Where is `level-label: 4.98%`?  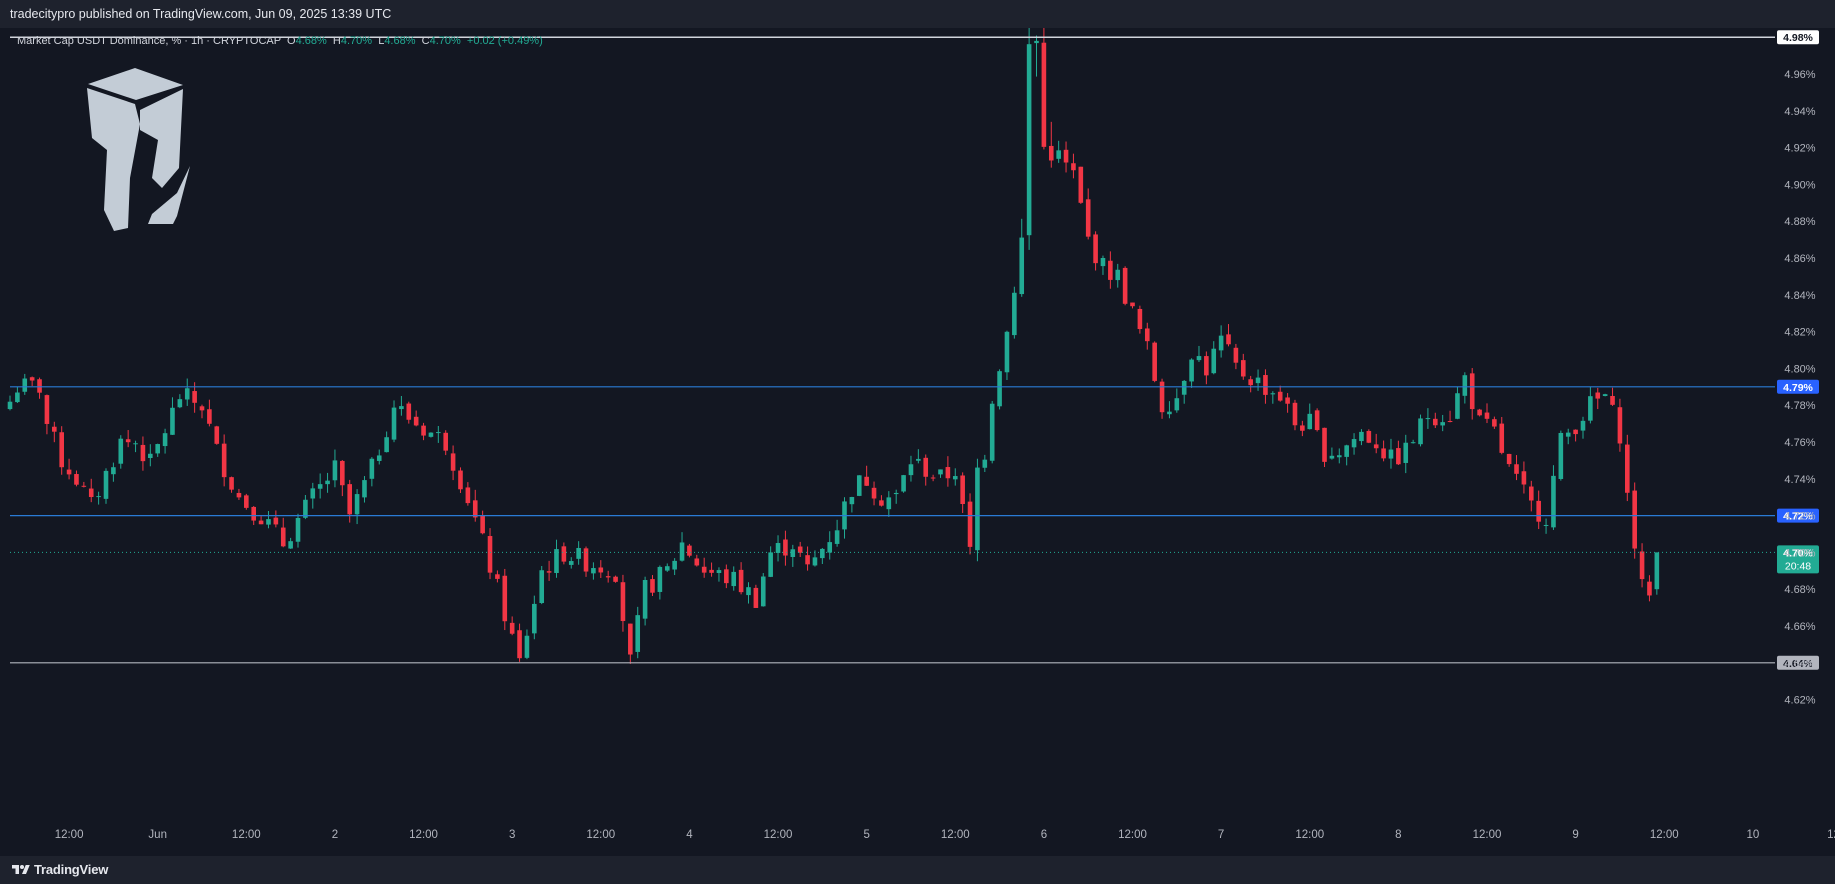 level-label: 4.98% is located at coordinates (1798, 38).